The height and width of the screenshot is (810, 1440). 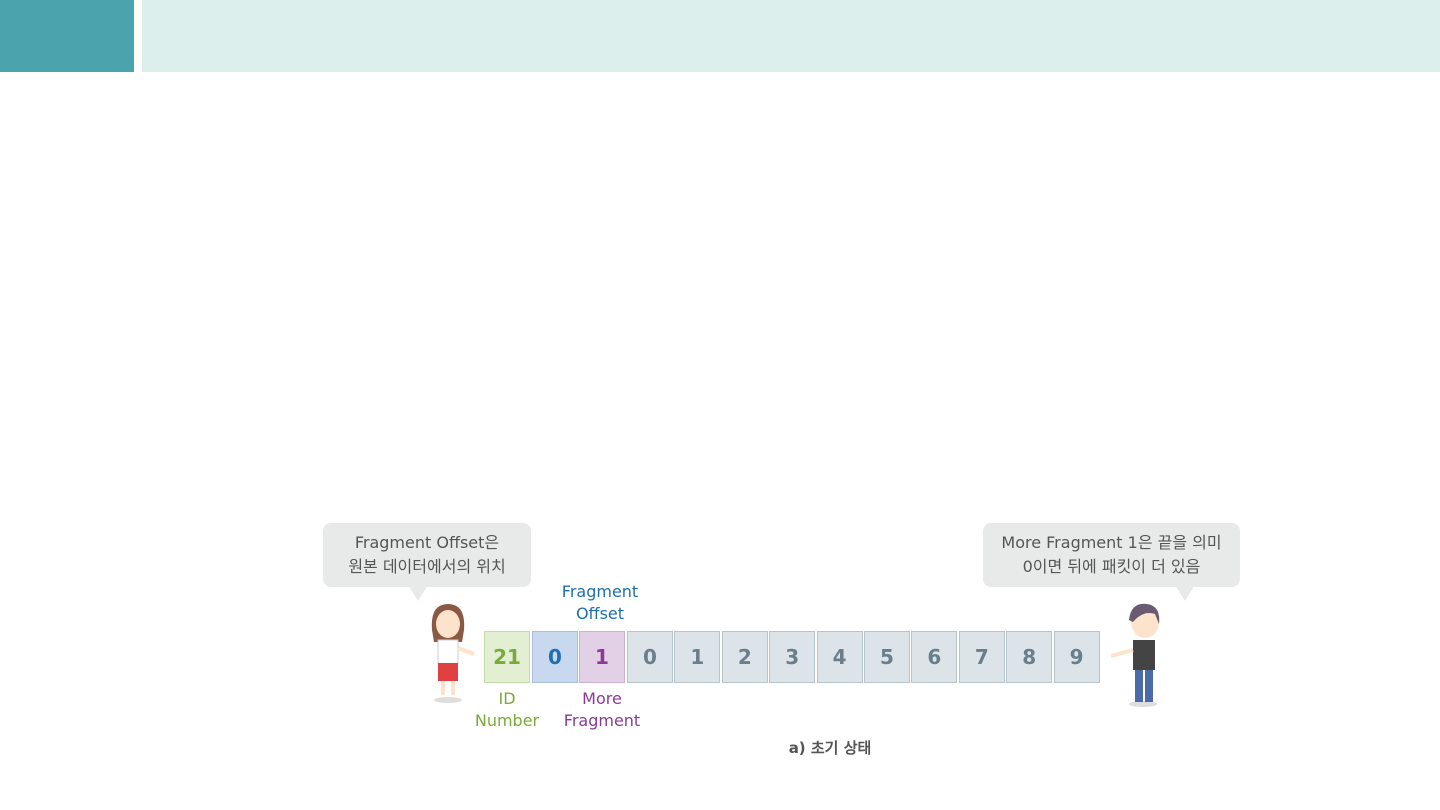 I want to click on fragment-offset-label: Fragment Offset, so click(x=600, y=602).